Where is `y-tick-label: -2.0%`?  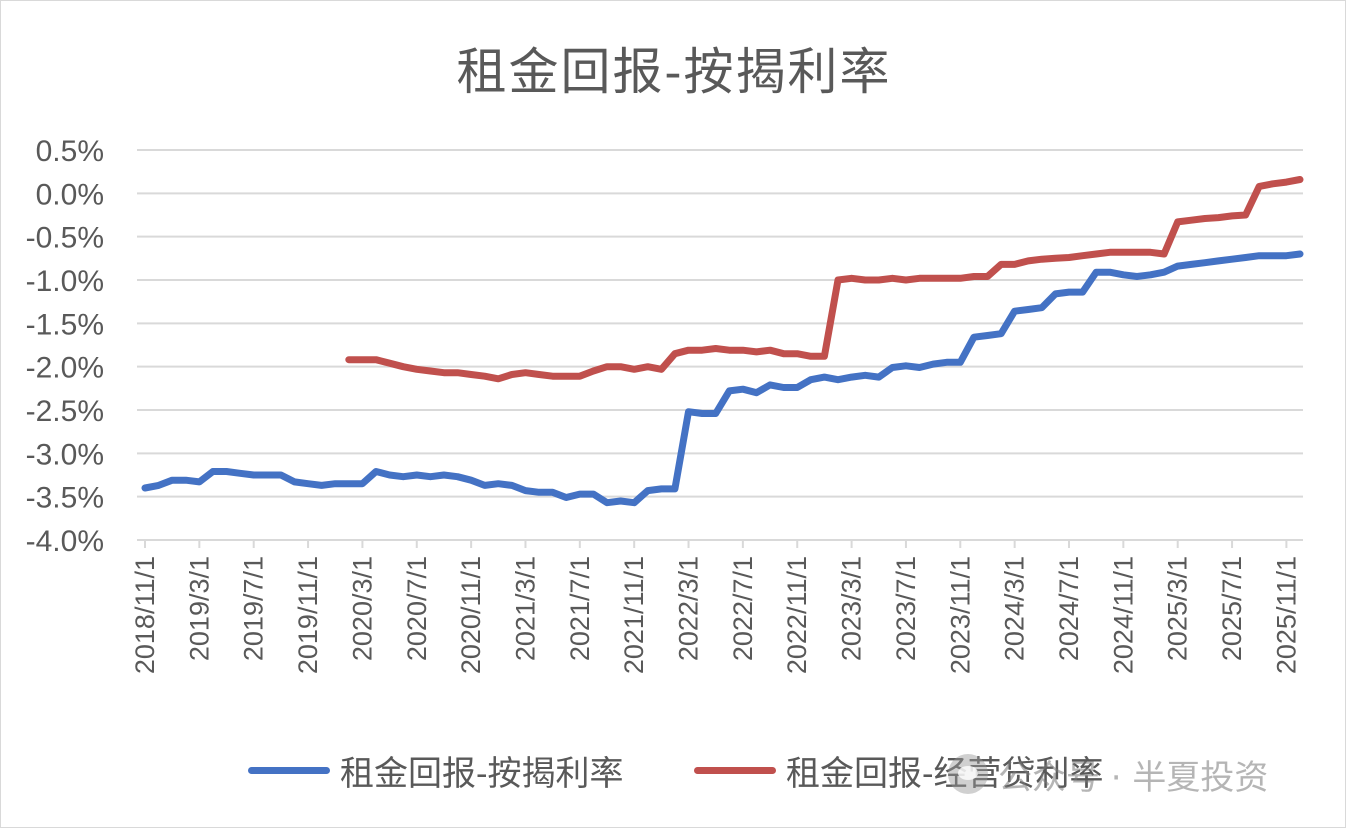
y-tick-label: -2.0% is located at coordinates (65, 368).